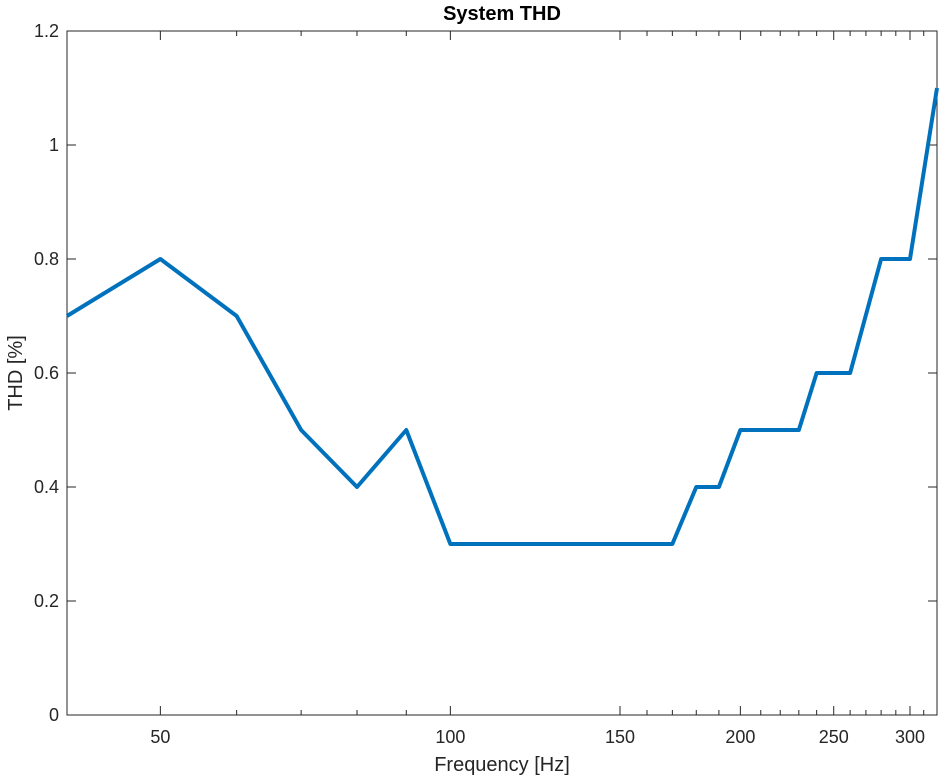 The height and width of the screenshot is (780, 946). I want to click on x-tick-label: 150, so click(620, 737).